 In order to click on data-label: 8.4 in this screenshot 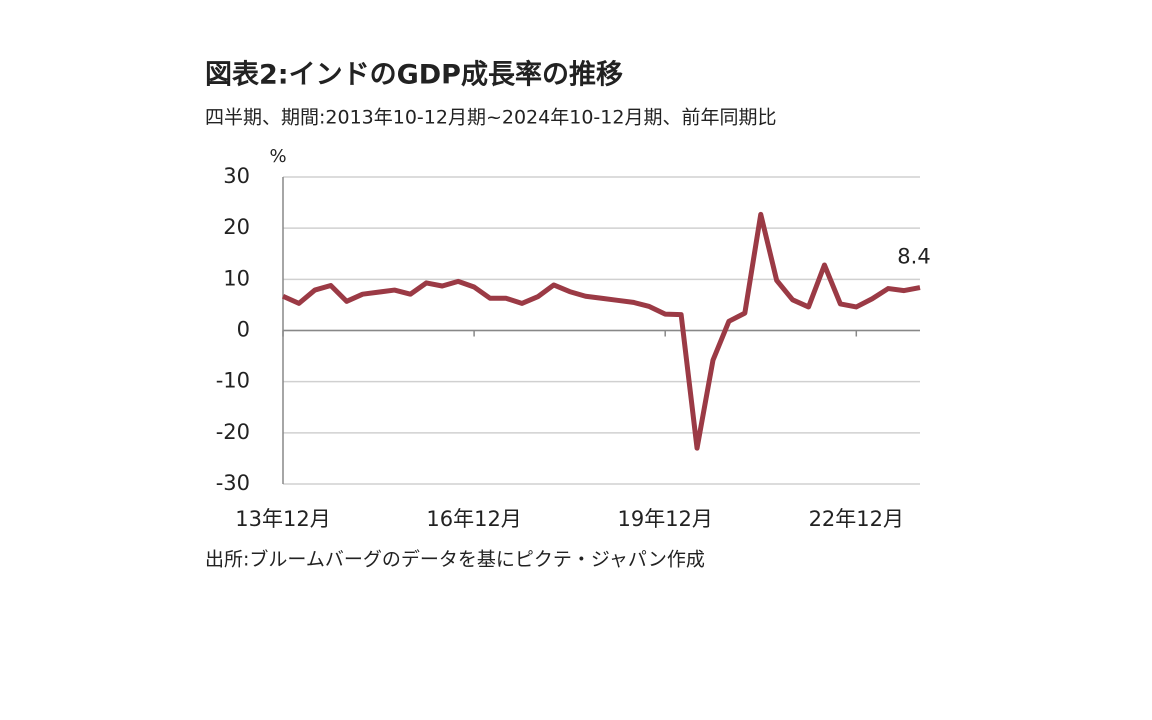, I will do `click(913, 257)`.